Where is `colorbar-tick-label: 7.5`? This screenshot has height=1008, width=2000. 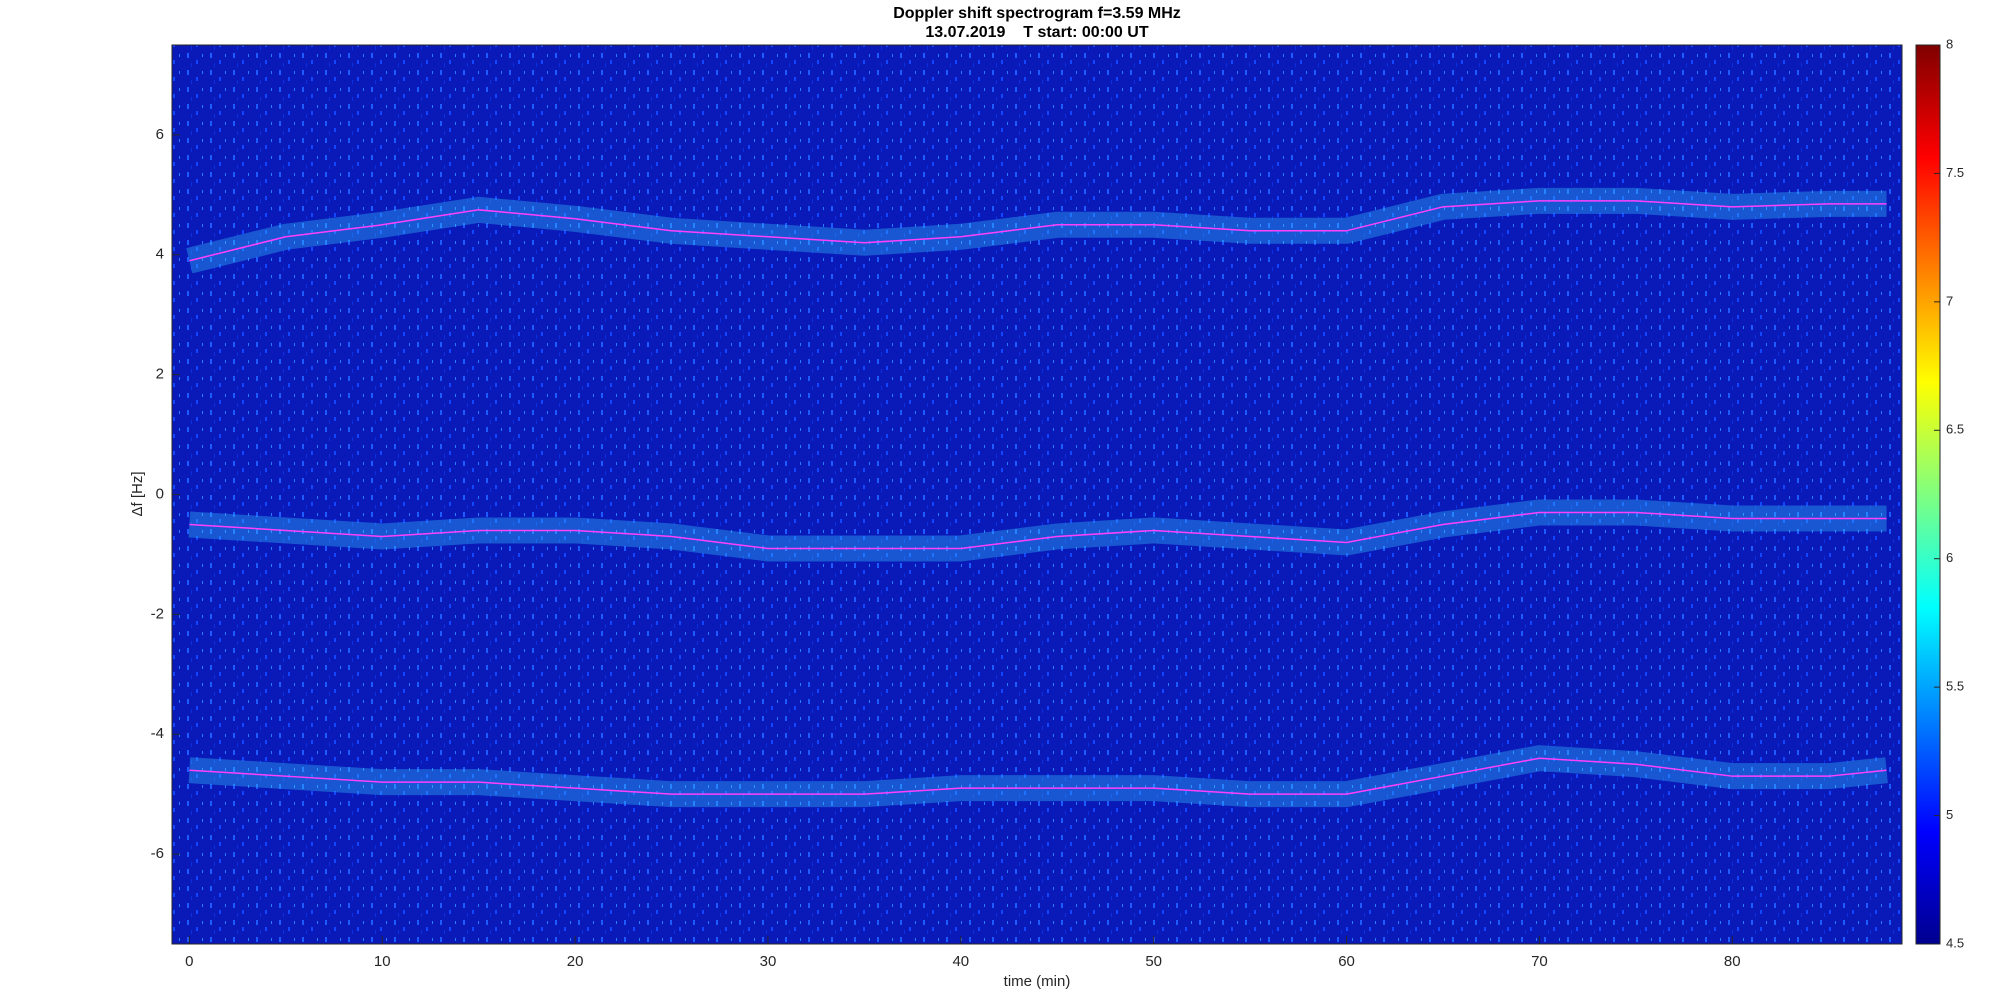 colorbar-tick-label: 7.5 is located at coordinates (1955, 172).